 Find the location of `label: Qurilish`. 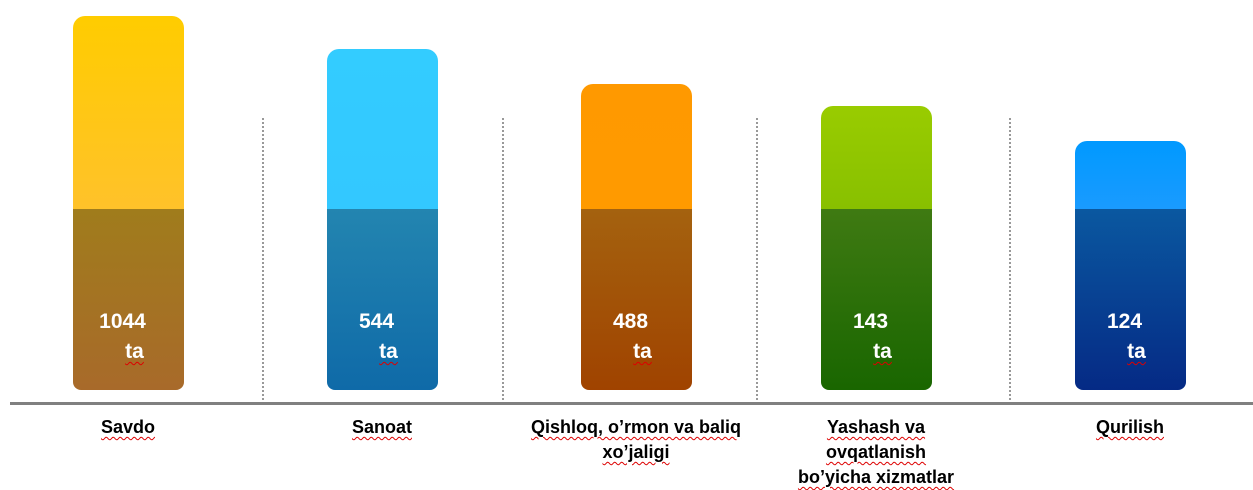

label: Qurilish is located at coordinates (1129, 427).